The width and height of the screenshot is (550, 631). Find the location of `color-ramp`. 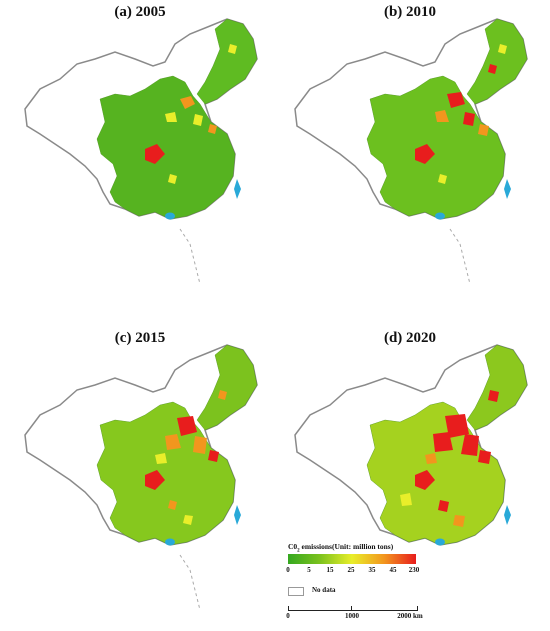

color-ramp is located at coordinates (352, 559).